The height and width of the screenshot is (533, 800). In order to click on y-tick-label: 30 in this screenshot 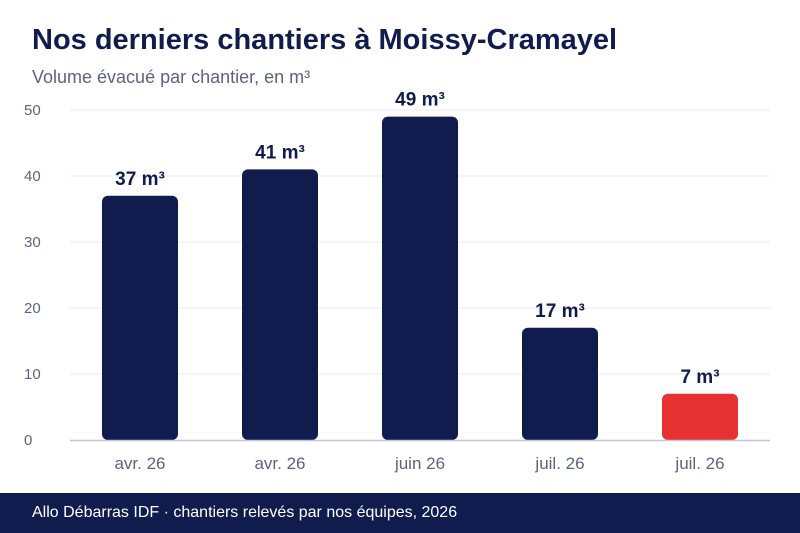, I will do `click(32, 242)`.